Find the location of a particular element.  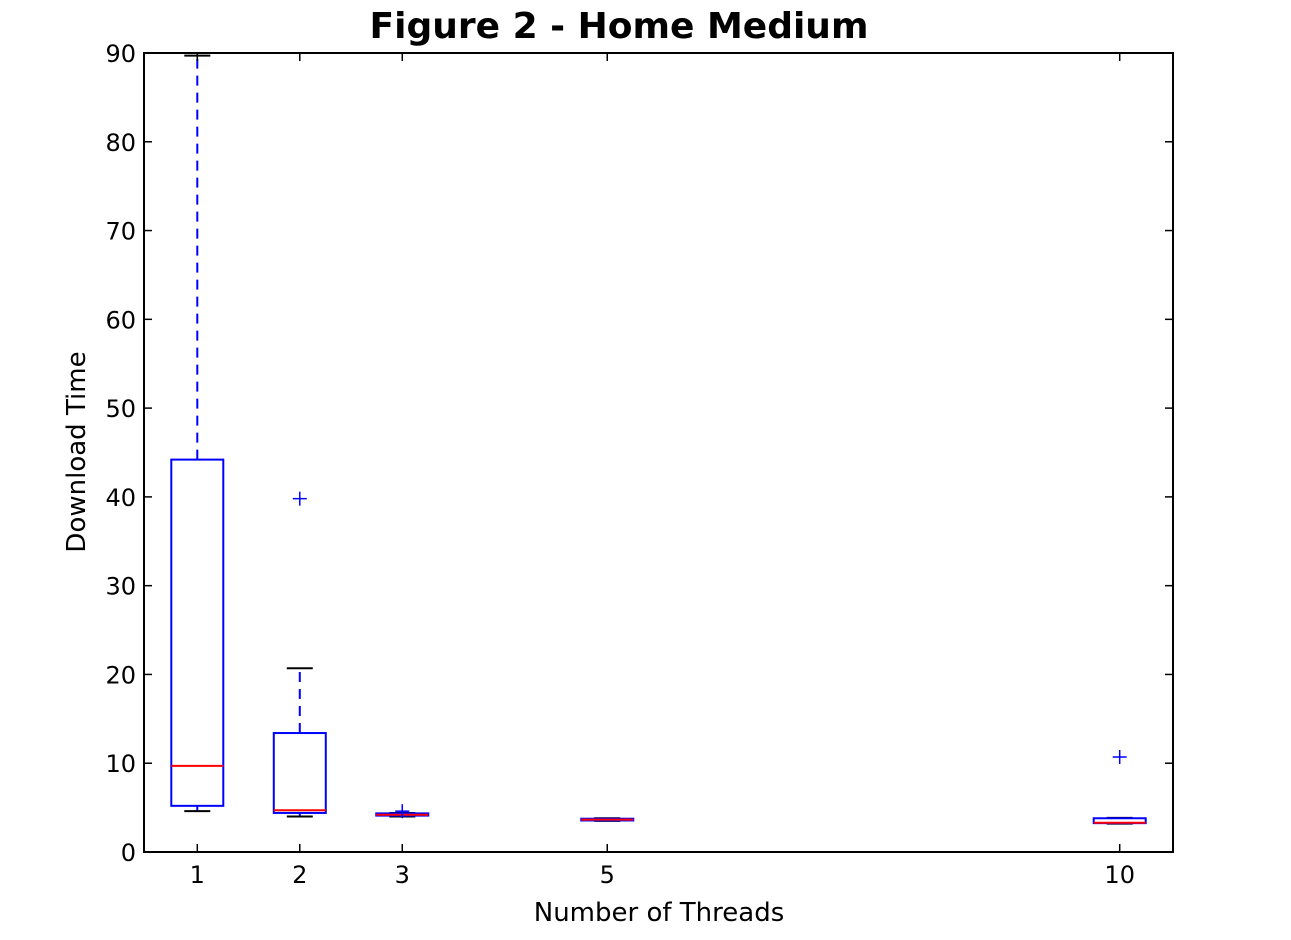

x-tick-label: 10 is located at coordinates (1119, 875).